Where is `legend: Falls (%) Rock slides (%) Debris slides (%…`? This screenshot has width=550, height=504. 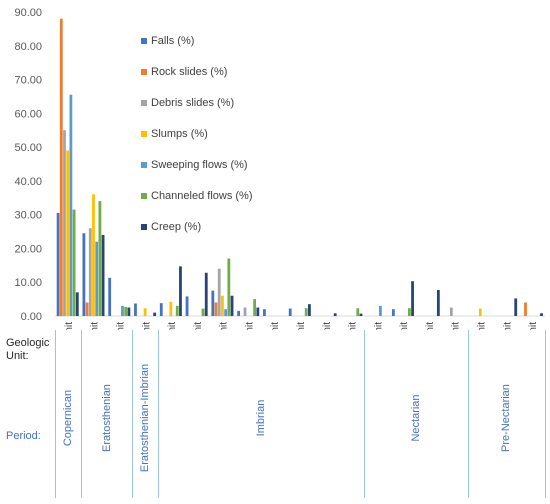 legend: Falls (%) Rock slides (%) Debris slides (%… is located at coordinates (197, 134).